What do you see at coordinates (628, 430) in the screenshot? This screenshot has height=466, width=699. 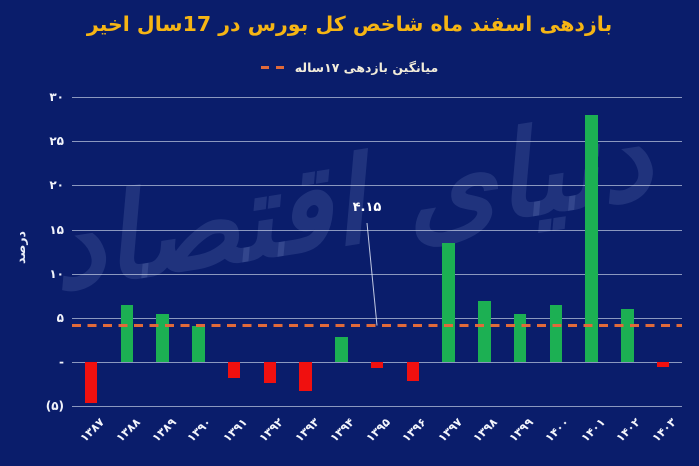 I see `x-tick-label: ۱۴۰۲` at bounding box center [628, 430].